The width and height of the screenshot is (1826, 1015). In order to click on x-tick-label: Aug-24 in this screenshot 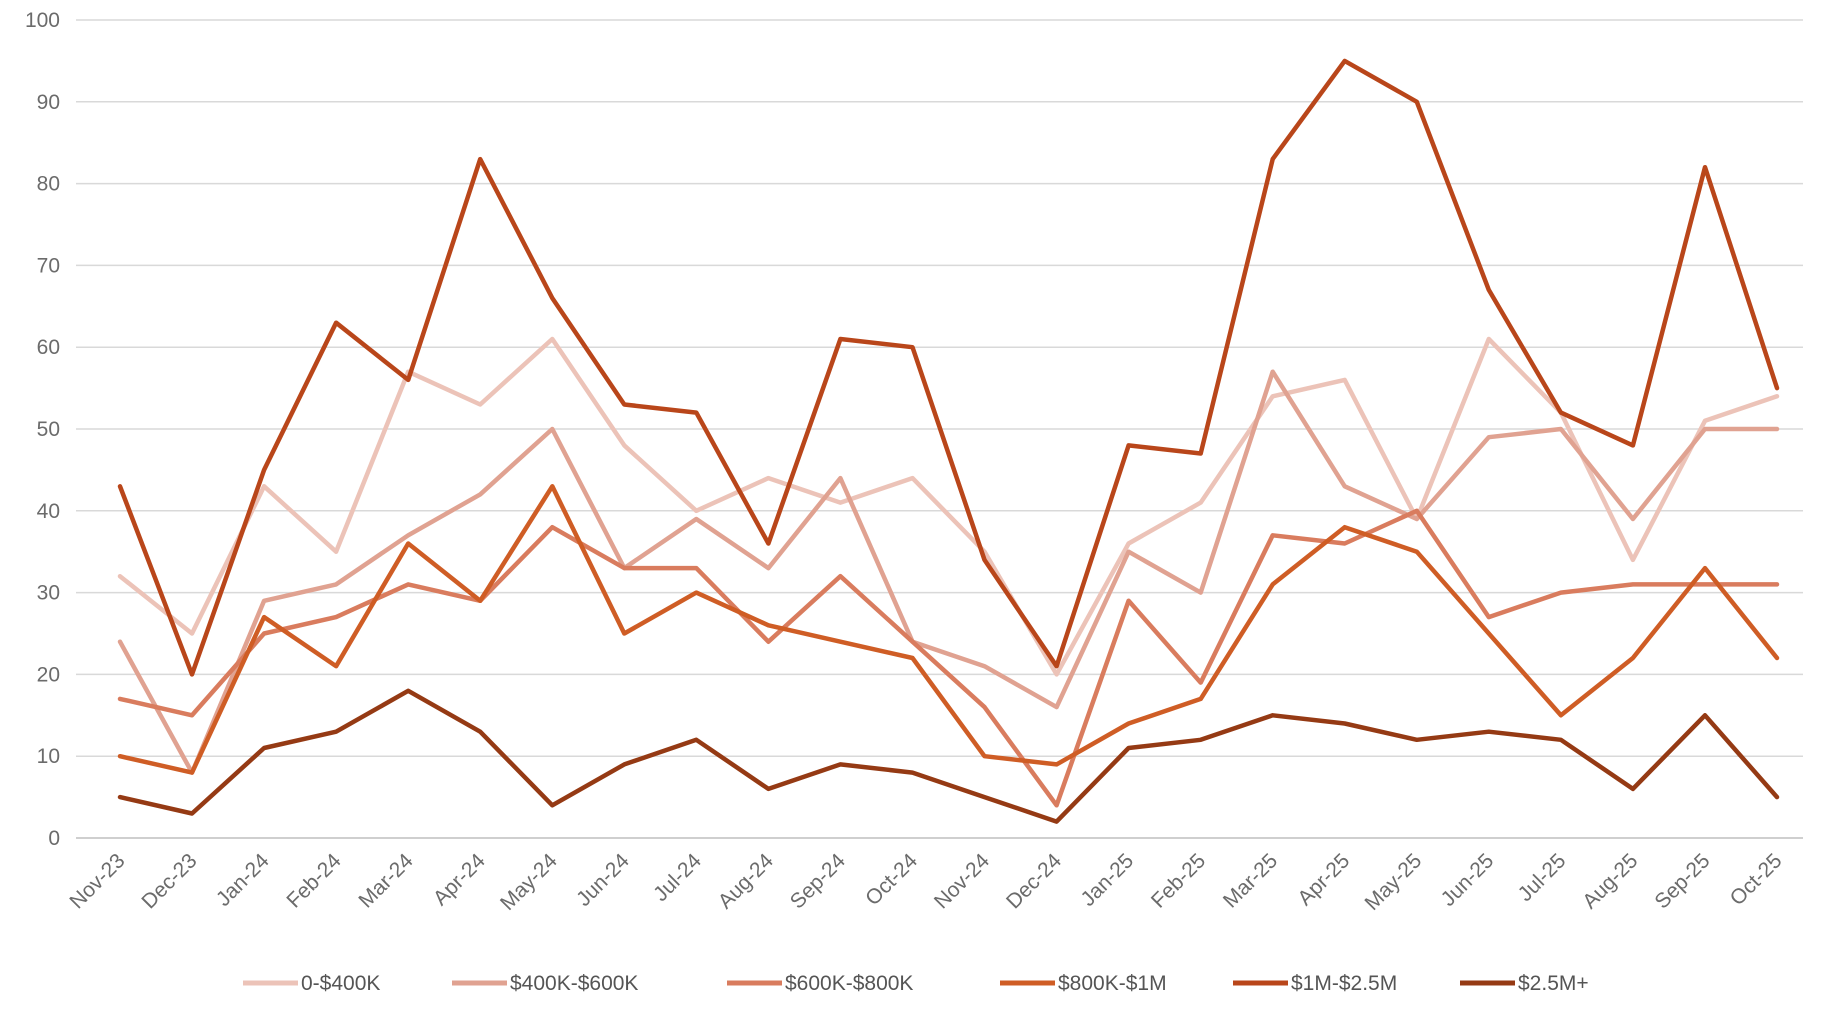, I will do `click(746, 881)`.